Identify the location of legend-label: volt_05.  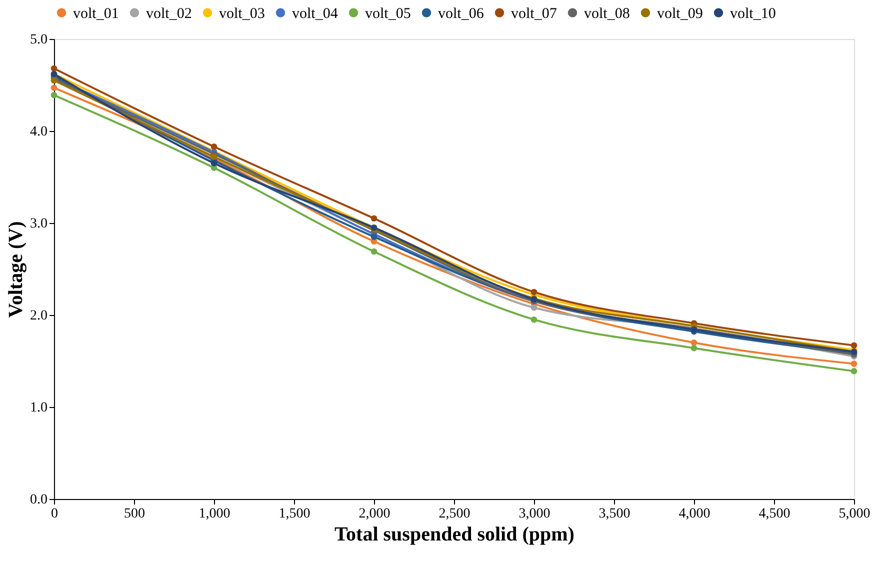
(388, 14).